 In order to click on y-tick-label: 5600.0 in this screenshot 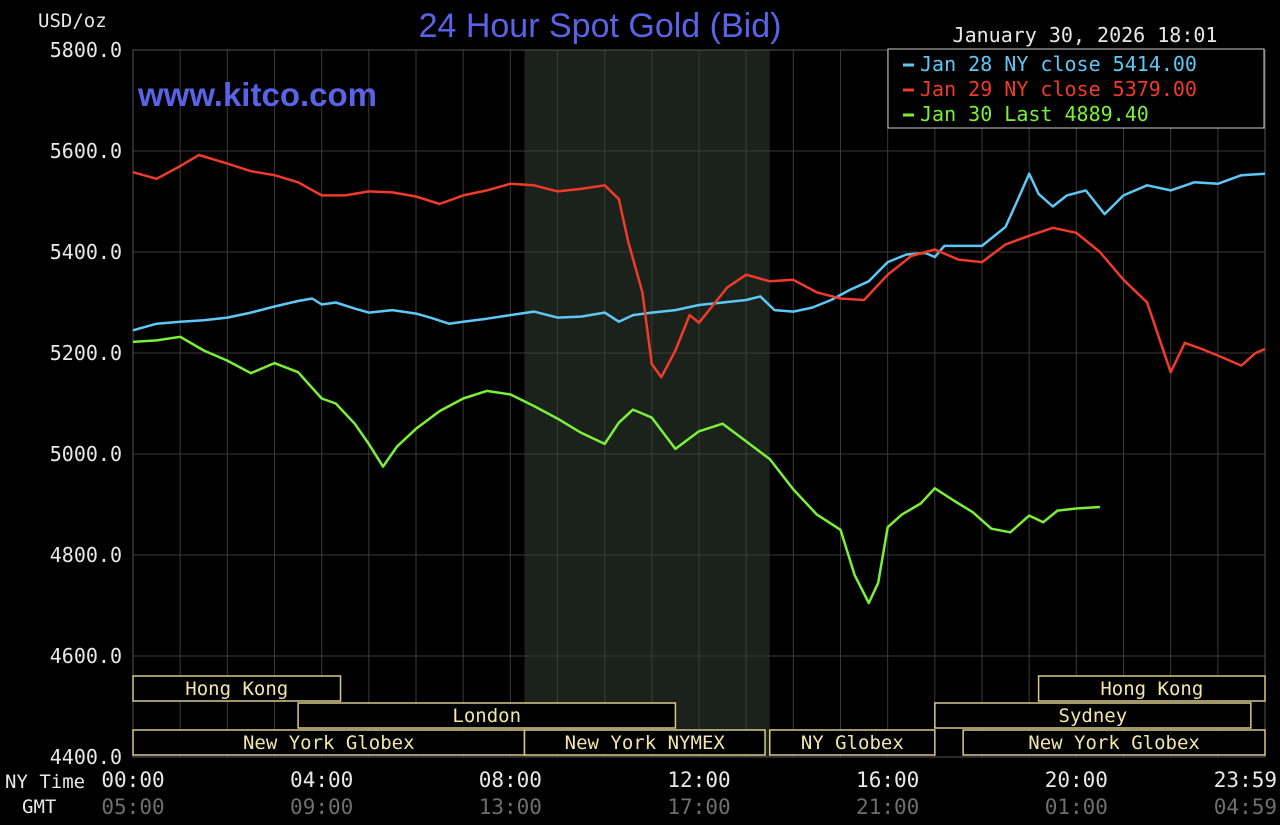, I will do `click(86, 151)`.